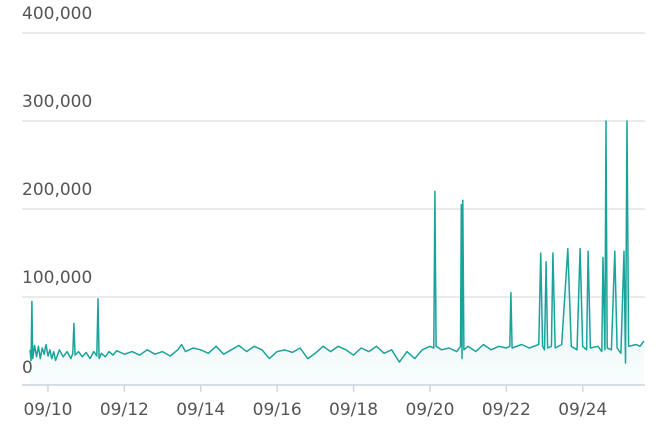  Describe the element at coordinates (57, 278) in the screenshot. I see `y-tick-label: 100,000` at that location.